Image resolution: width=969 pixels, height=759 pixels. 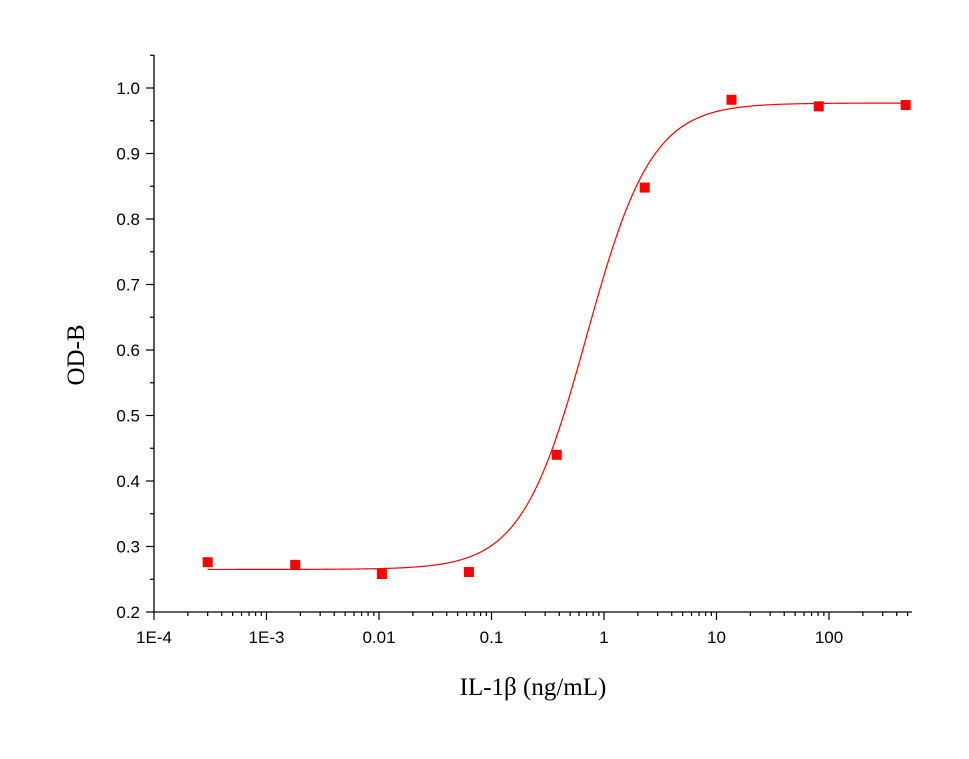 What do you see at coordinates (128, 547) in the screenshot?
I see `y-tick-label: 0.3` at bounding box center [128, 547].